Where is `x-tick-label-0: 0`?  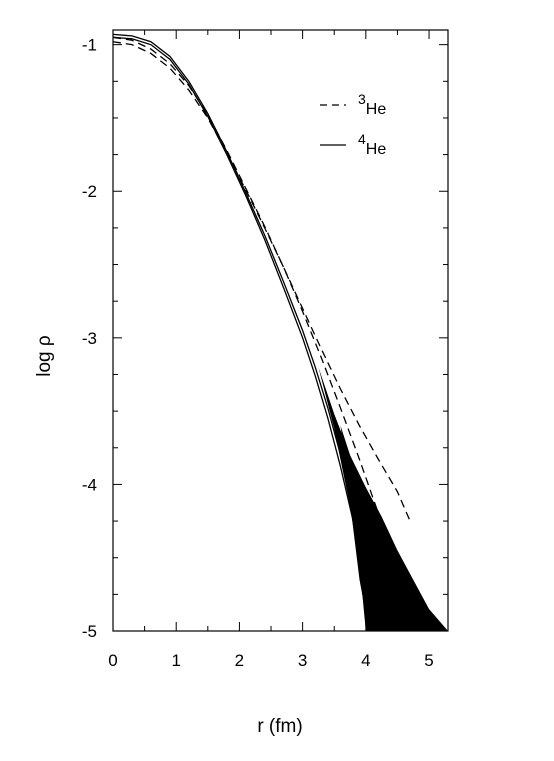
x-tick-label-0: 0 is located at coordinates (112, 660).